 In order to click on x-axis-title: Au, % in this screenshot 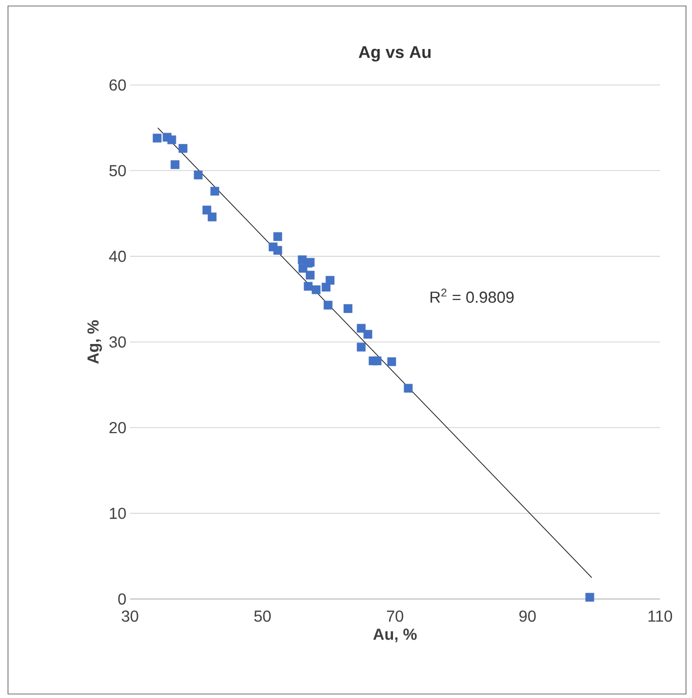, I will do `click(395, 635)`.